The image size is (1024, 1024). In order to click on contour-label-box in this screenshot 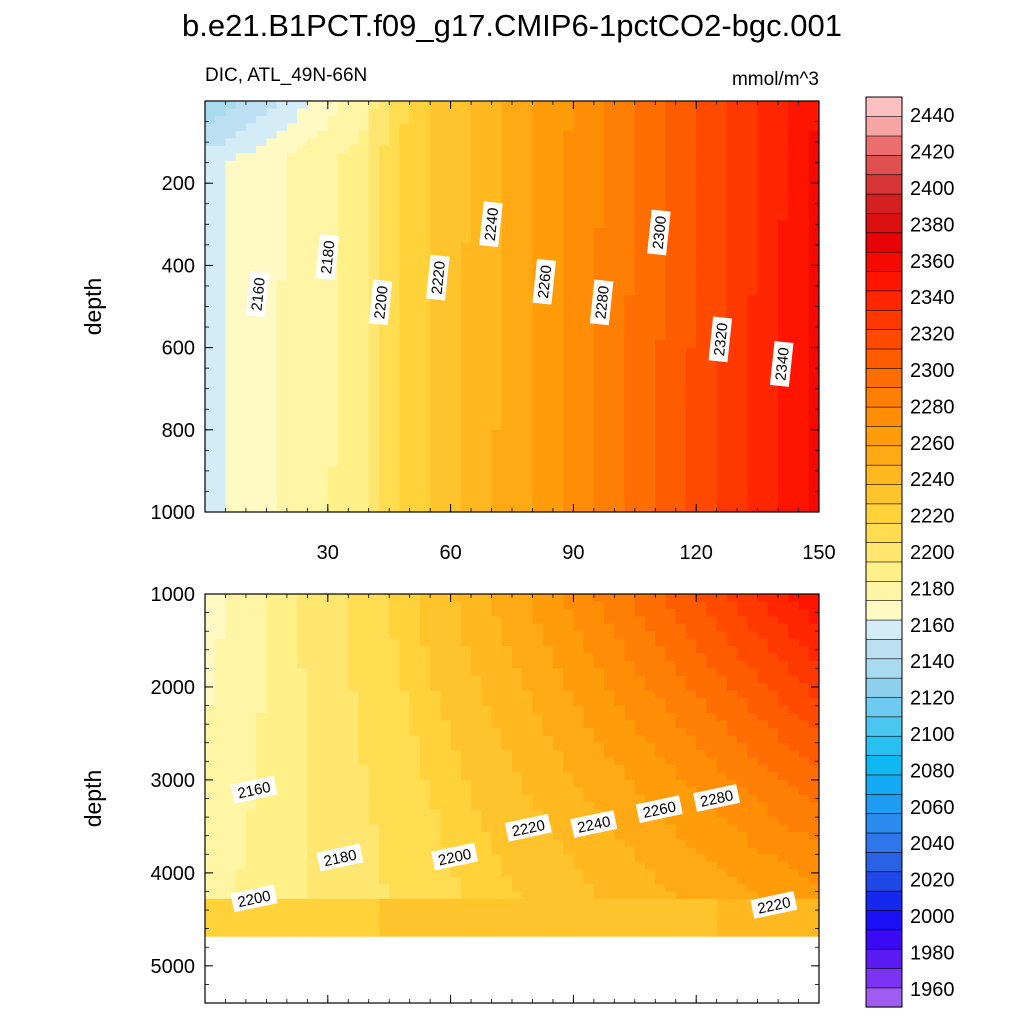, I will do `click(438, 277)`.